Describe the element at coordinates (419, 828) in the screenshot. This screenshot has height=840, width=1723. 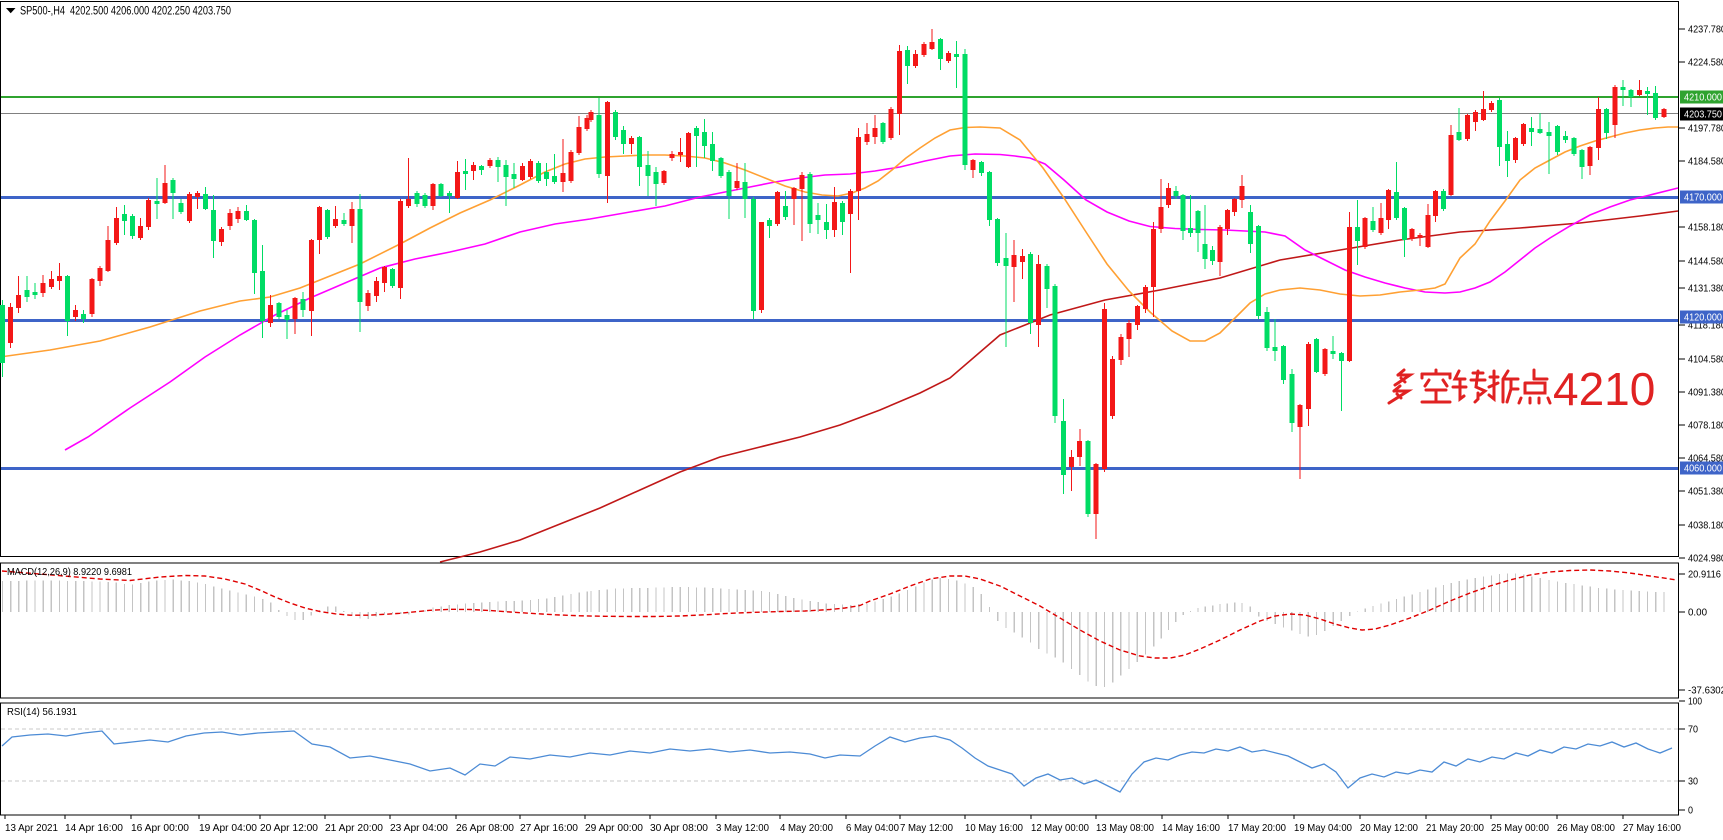
I see `svg-text: 23 Apr 04:00` at that location.